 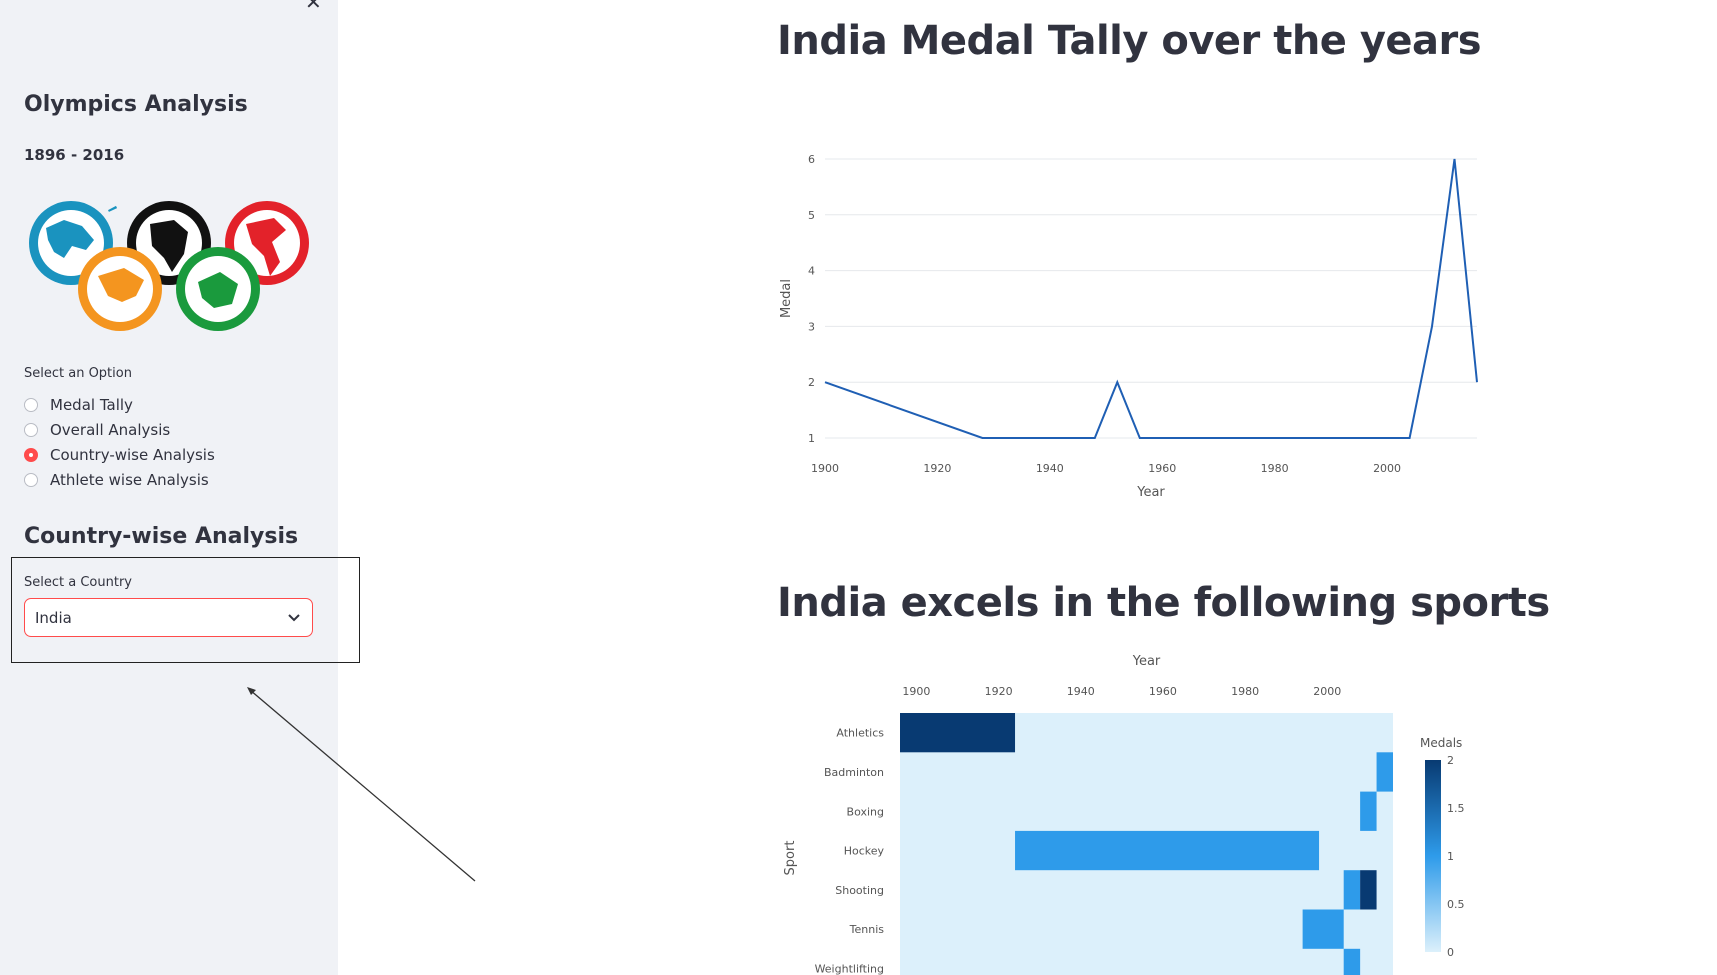 I want to click on sport-tick-label: Badminton, so click(x=854, y=772).